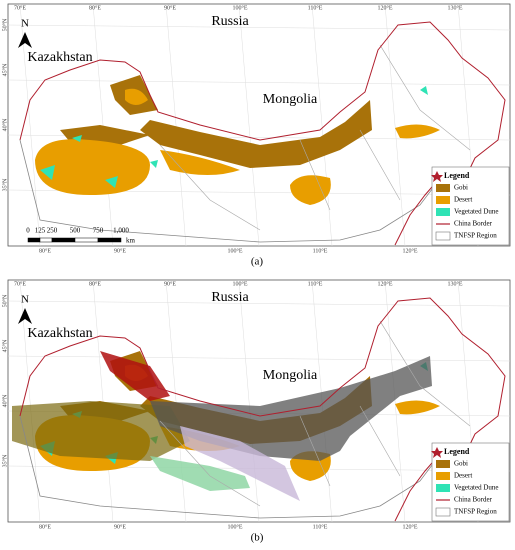  What do you see at coordinates (121, 231) in the screenshot?
I see `scale-bar-label: 1,000` at bounding box center [121, 231].